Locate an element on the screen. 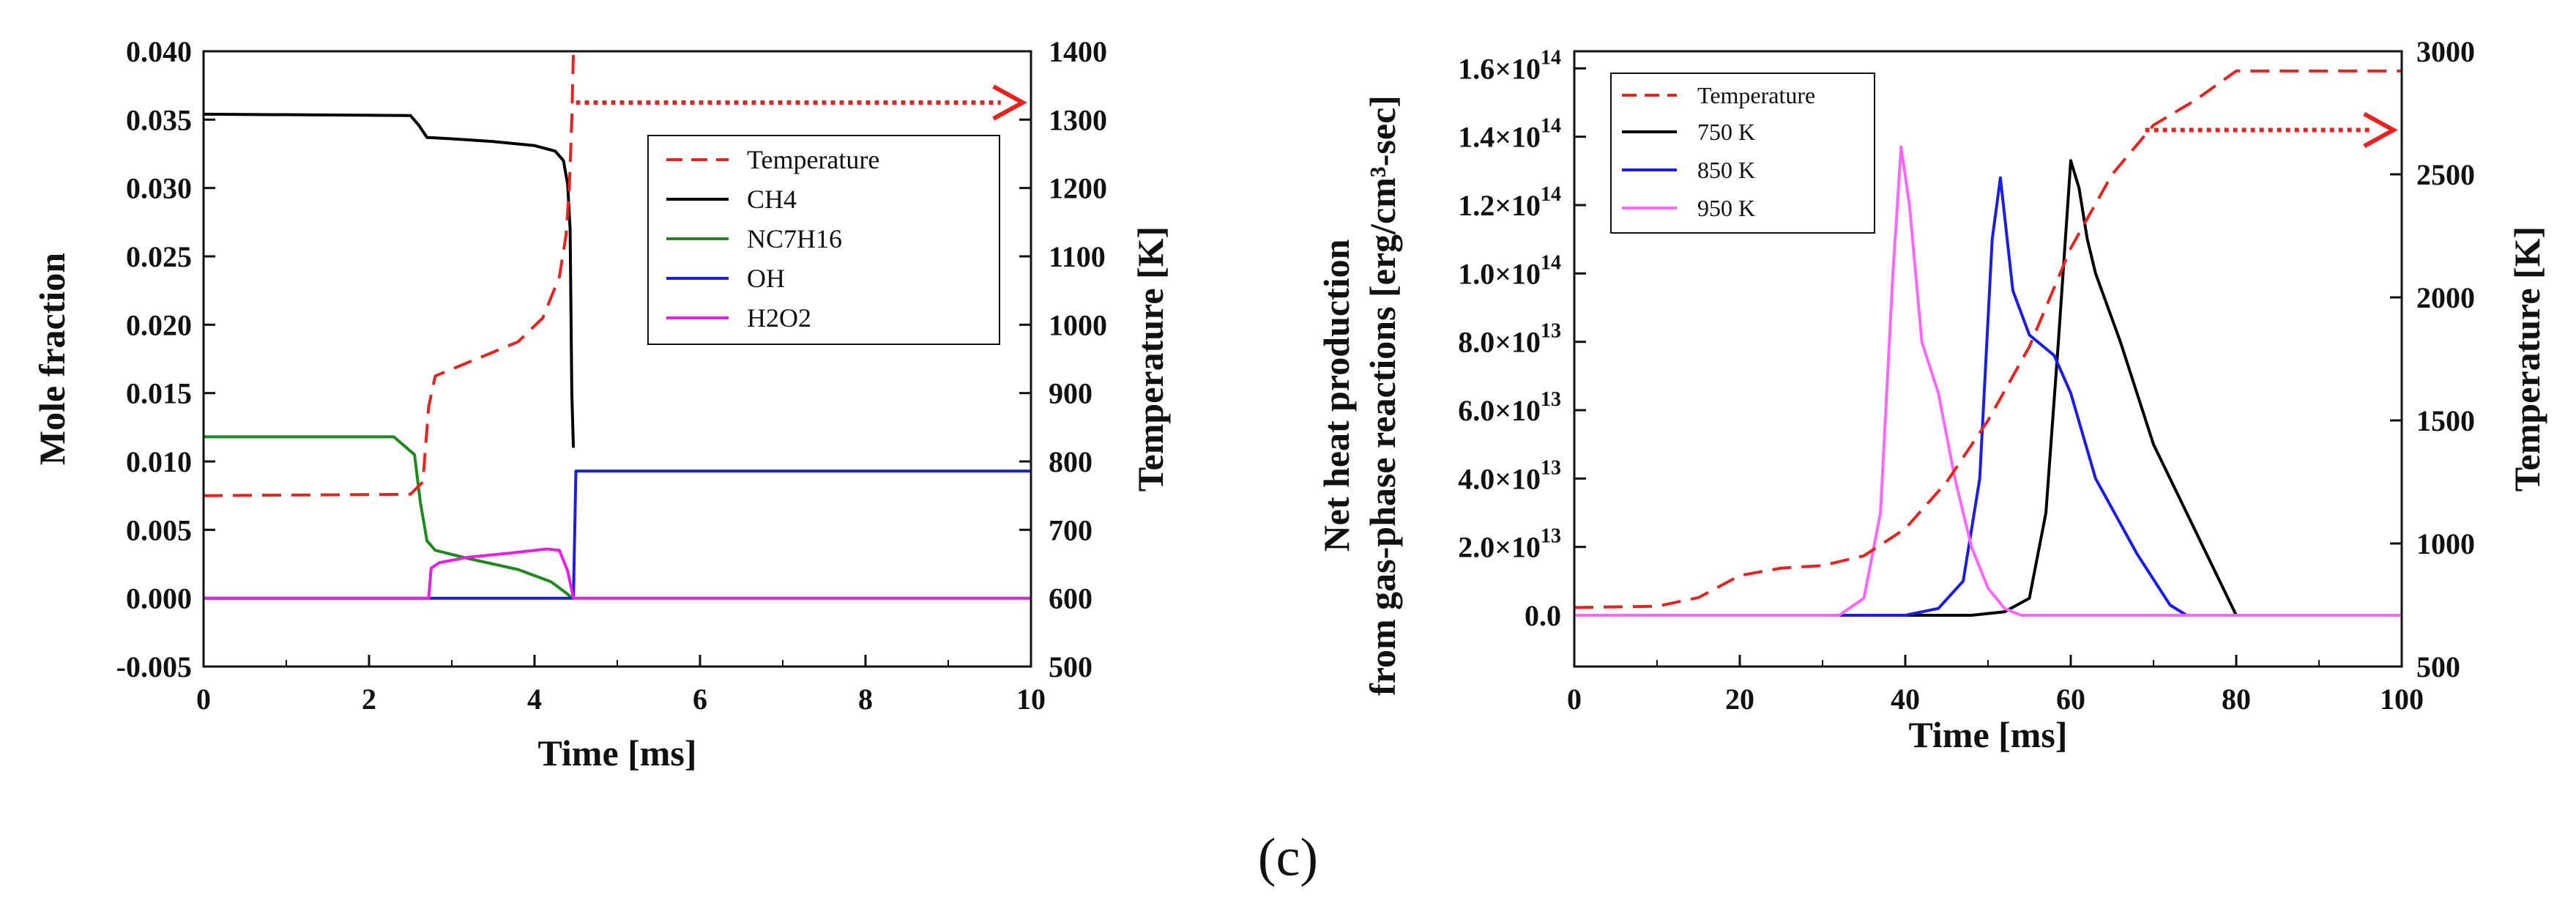 Image resolution: width=2576 pixels, height=898 pixels. right-x-tick-label: 60 is located at coordinates (2070, 699).